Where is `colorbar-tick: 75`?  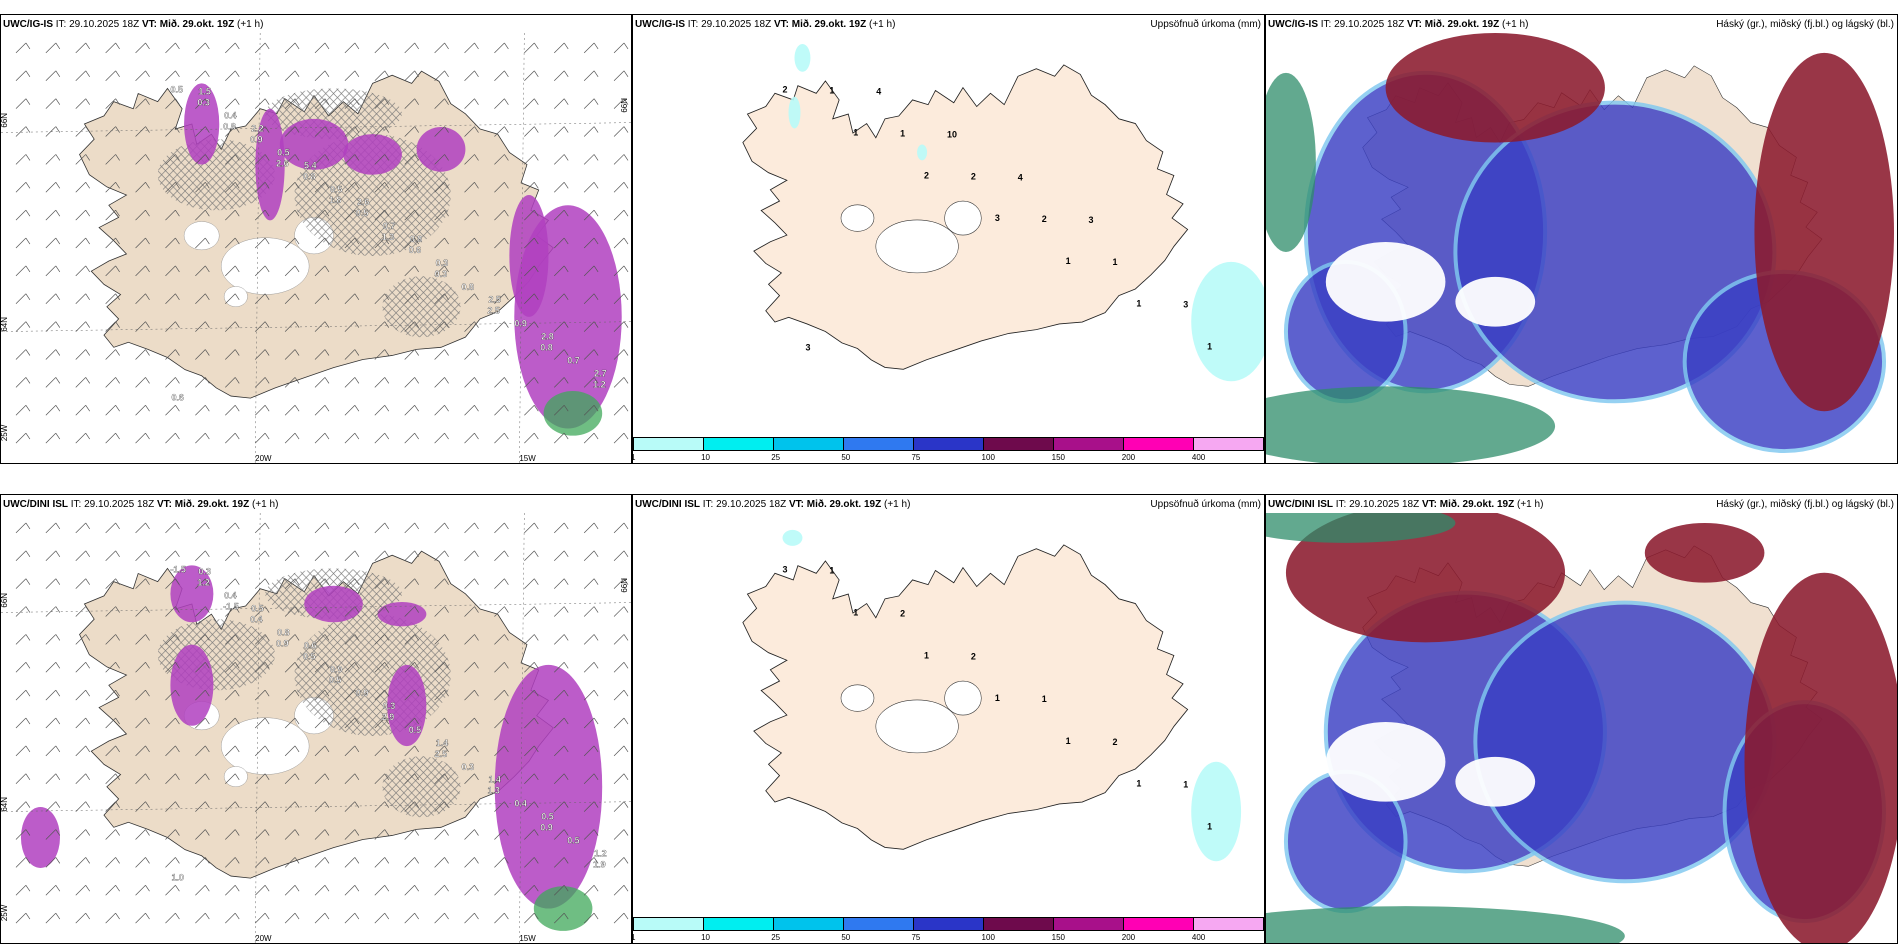
colorbar-tick: 75 is located at coordinates (916, 937).